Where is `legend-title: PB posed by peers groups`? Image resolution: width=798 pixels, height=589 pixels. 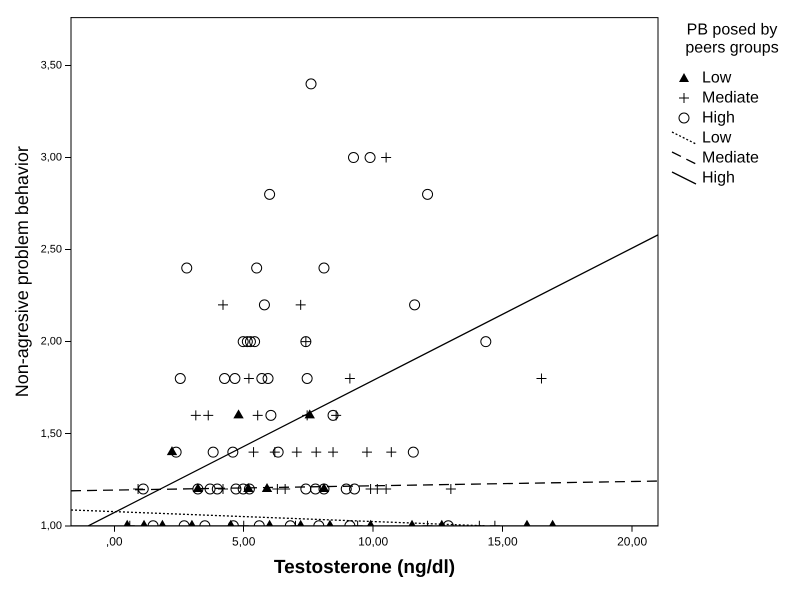
legend-title: PB posed by peers groups is located at coordinates (732, 38).